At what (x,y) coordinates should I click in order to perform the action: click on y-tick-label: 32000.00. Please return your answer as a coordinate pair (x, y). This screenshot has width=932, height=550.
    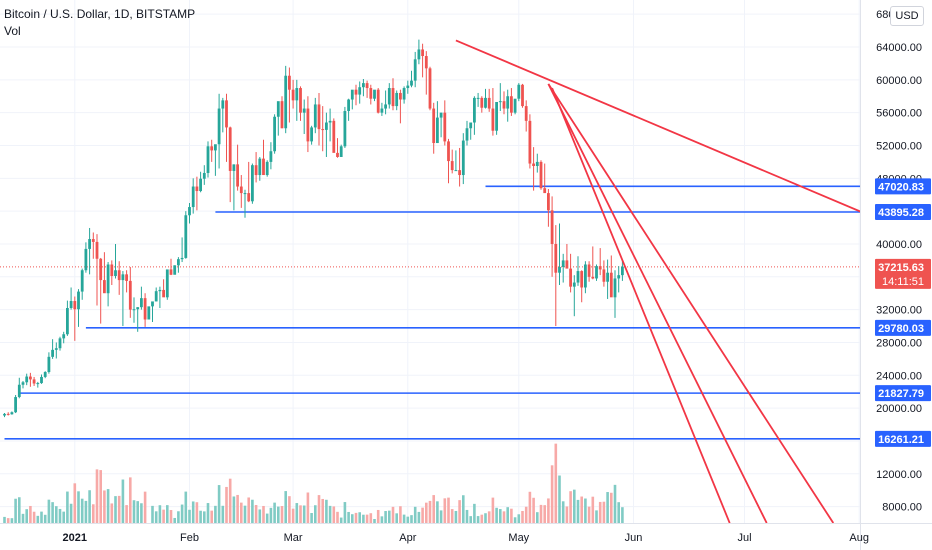
    Looking at the image, I should click on (899, 311).